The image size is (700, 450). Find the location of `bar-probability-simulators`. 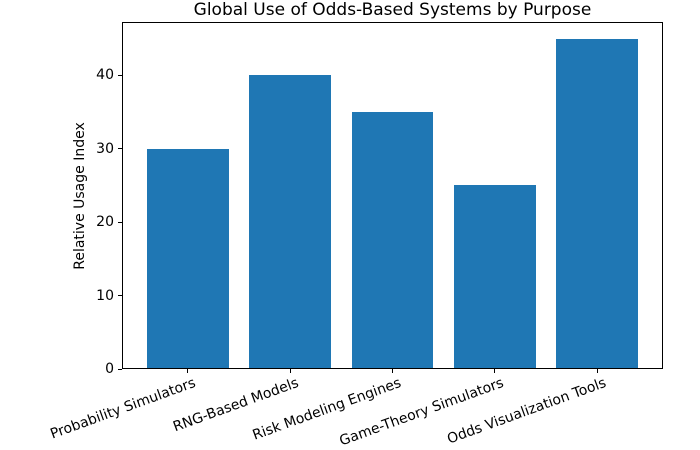

bar-probability-simulators is located at coordinates (187, 258).